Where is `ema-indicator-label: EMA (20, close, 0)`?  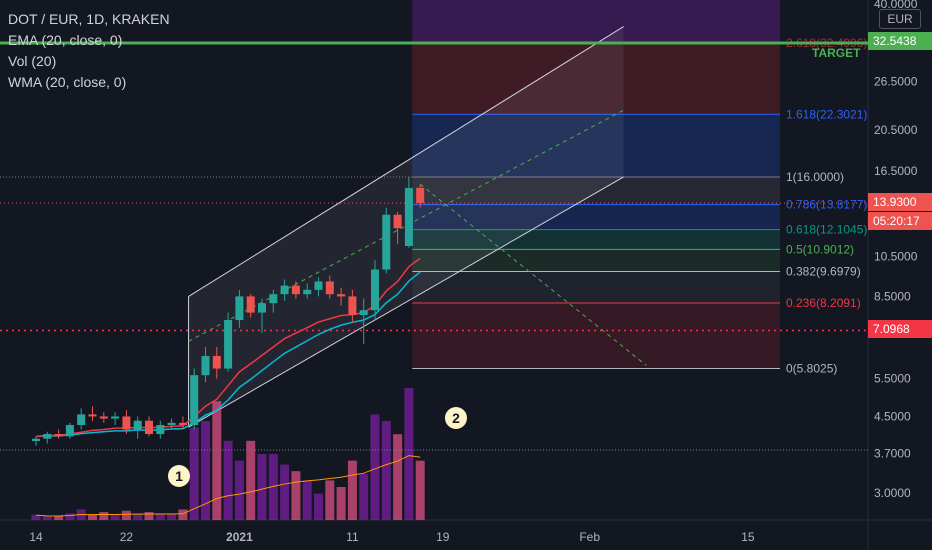 ema-indicator-label: EMA (20, close, 0) is located at coordinates (65, 40).